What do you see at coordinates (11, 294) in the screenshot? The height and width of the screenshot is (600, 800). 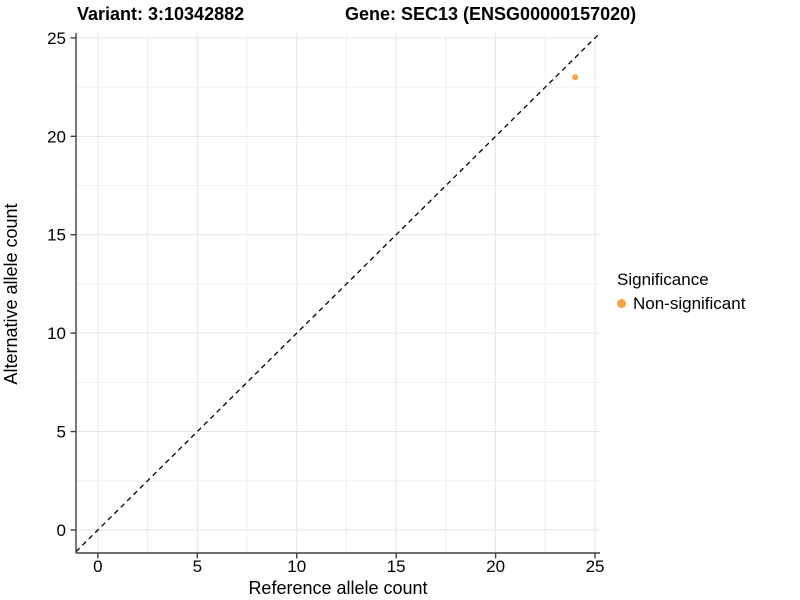 I see `y-axis-title: Alternative allele count` at bounding box center [11, 294].